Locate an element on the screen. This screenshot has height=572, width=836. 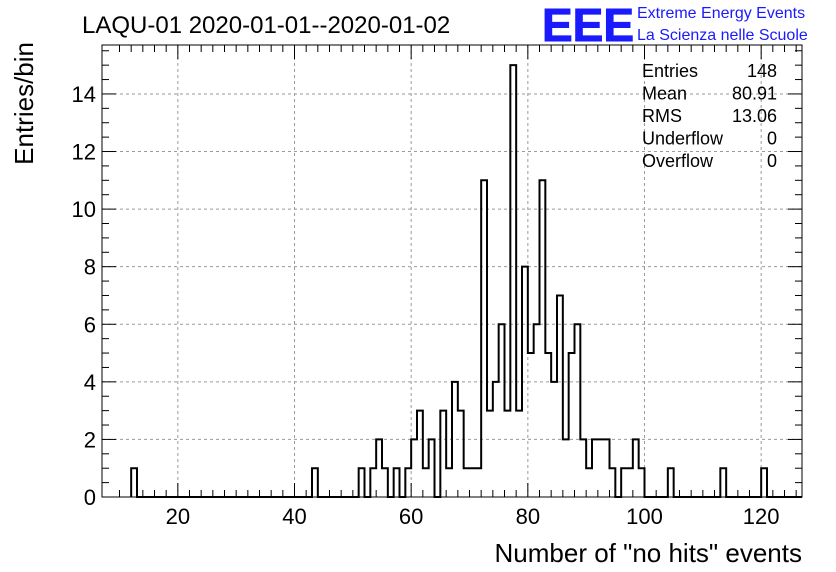
y-tick-label: 10 is located at coordinates (84, 209).